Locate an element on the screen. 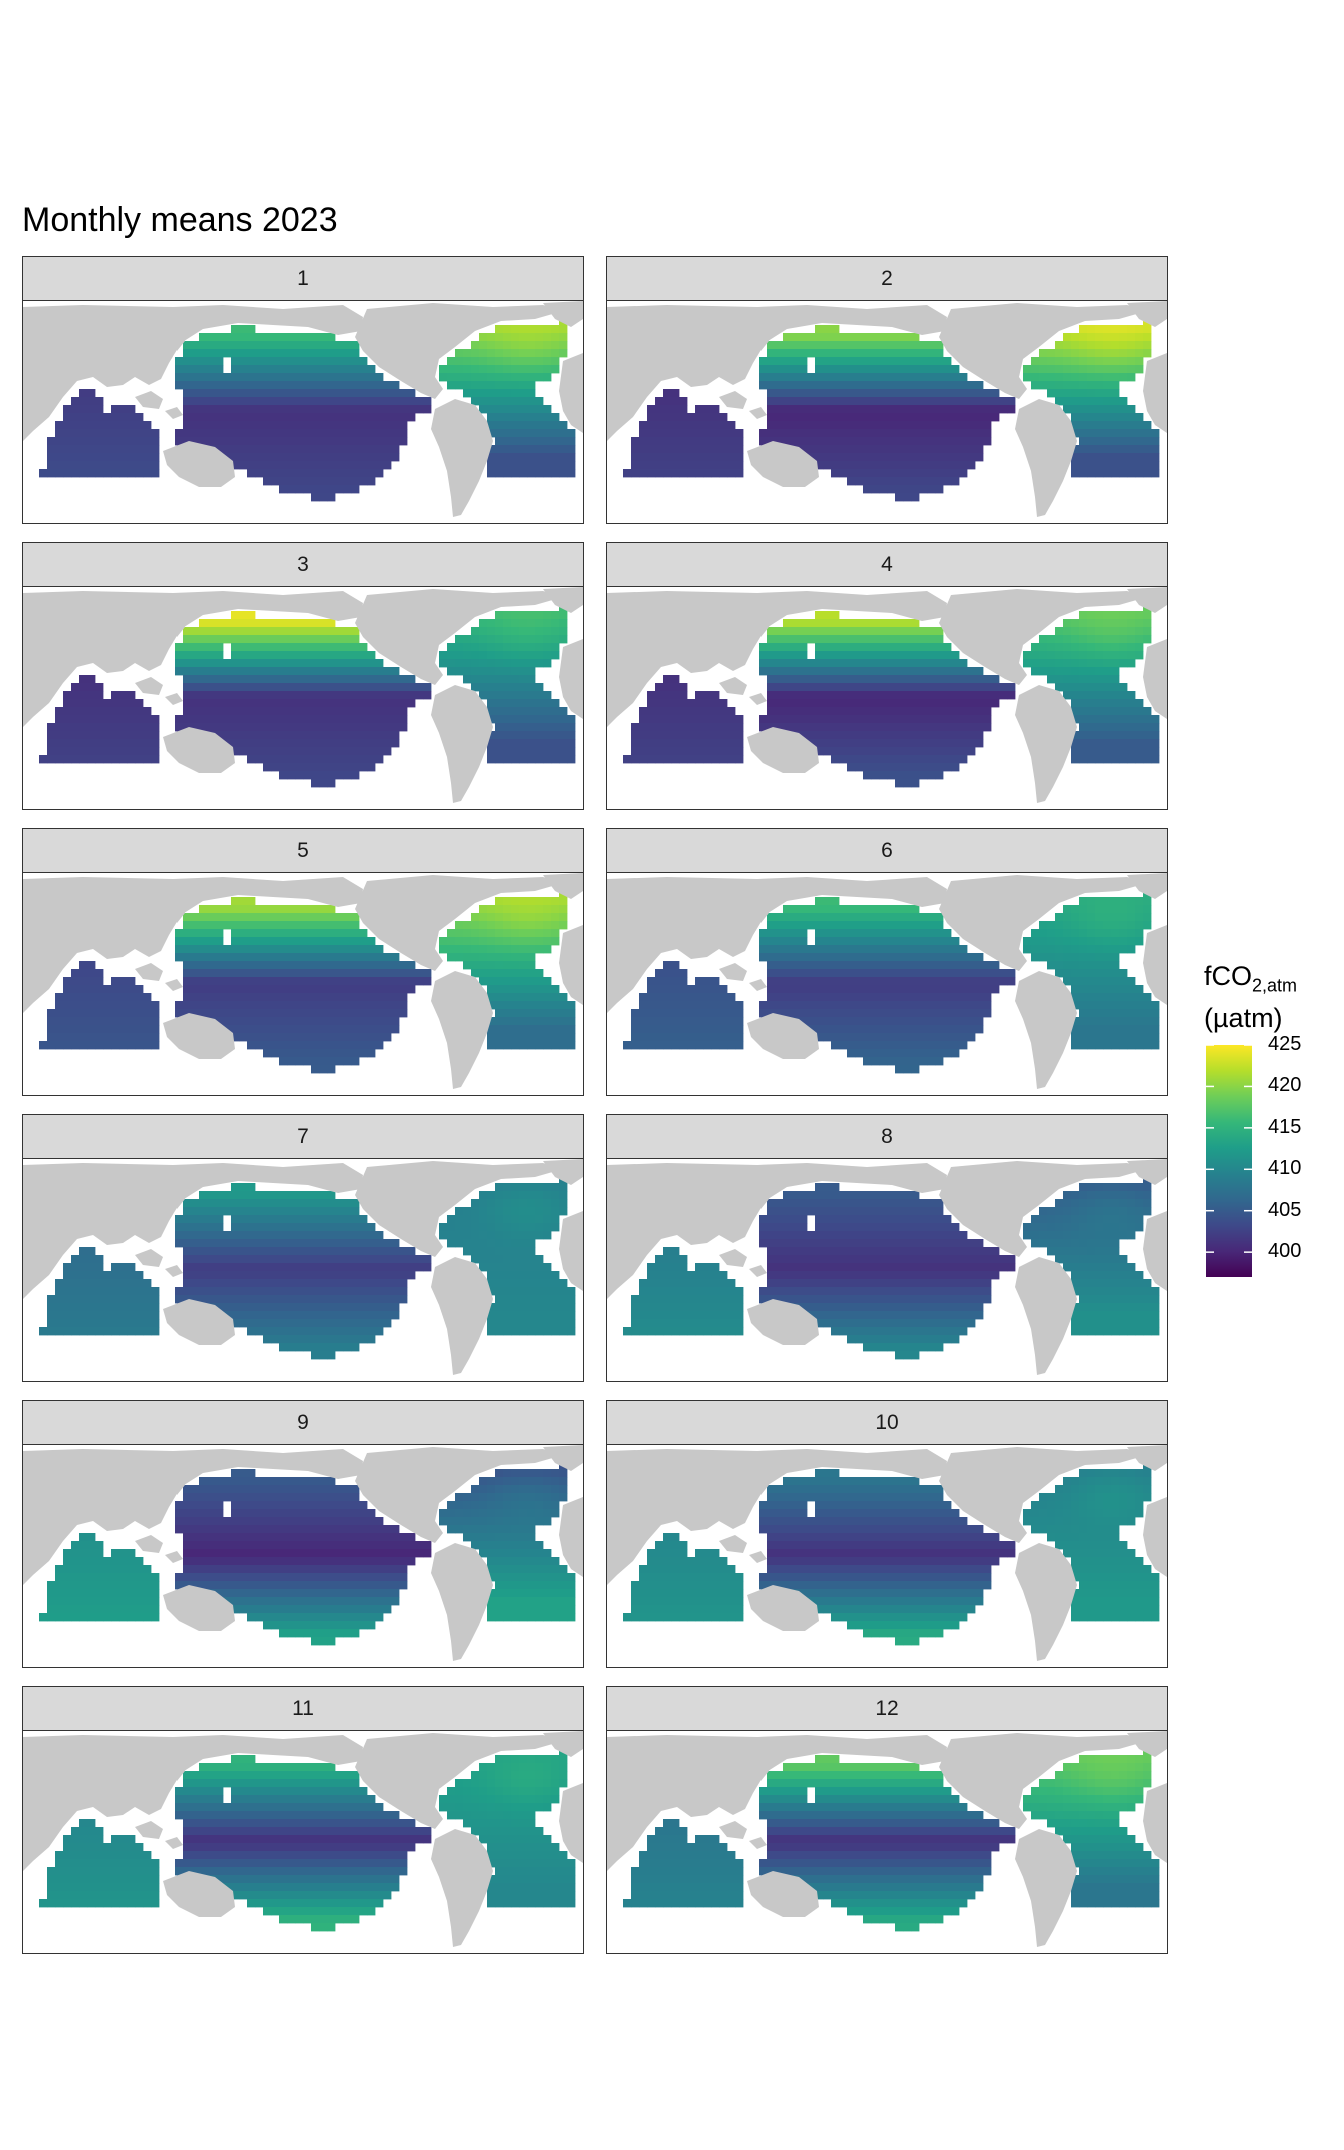 The width and height of the screenshot is (1344, 2150). facet-panel-month-7: 7 is located at coordinates (303, 1248).